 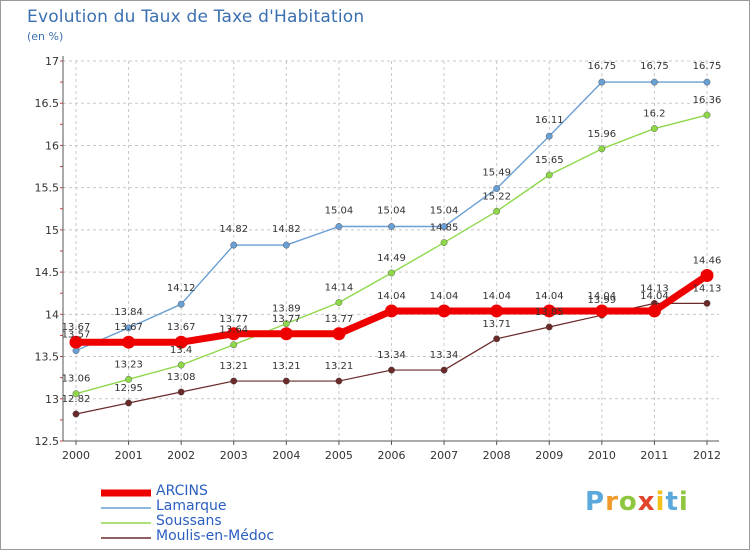 What do you see at coordinates (707, 455) in the screenshot?
I see `x-tick-label: 2012` at bounding box center [707, 455].